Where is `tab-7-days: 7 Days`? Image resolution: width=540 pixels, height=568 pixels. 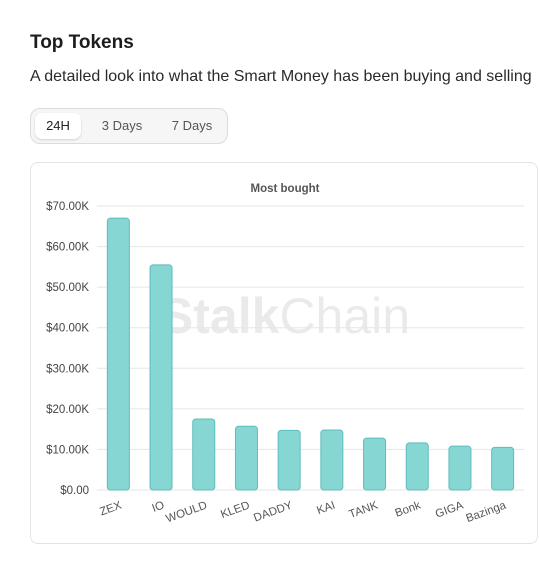
tab-7-days: 7 Days is located at coordinates (192, 125).